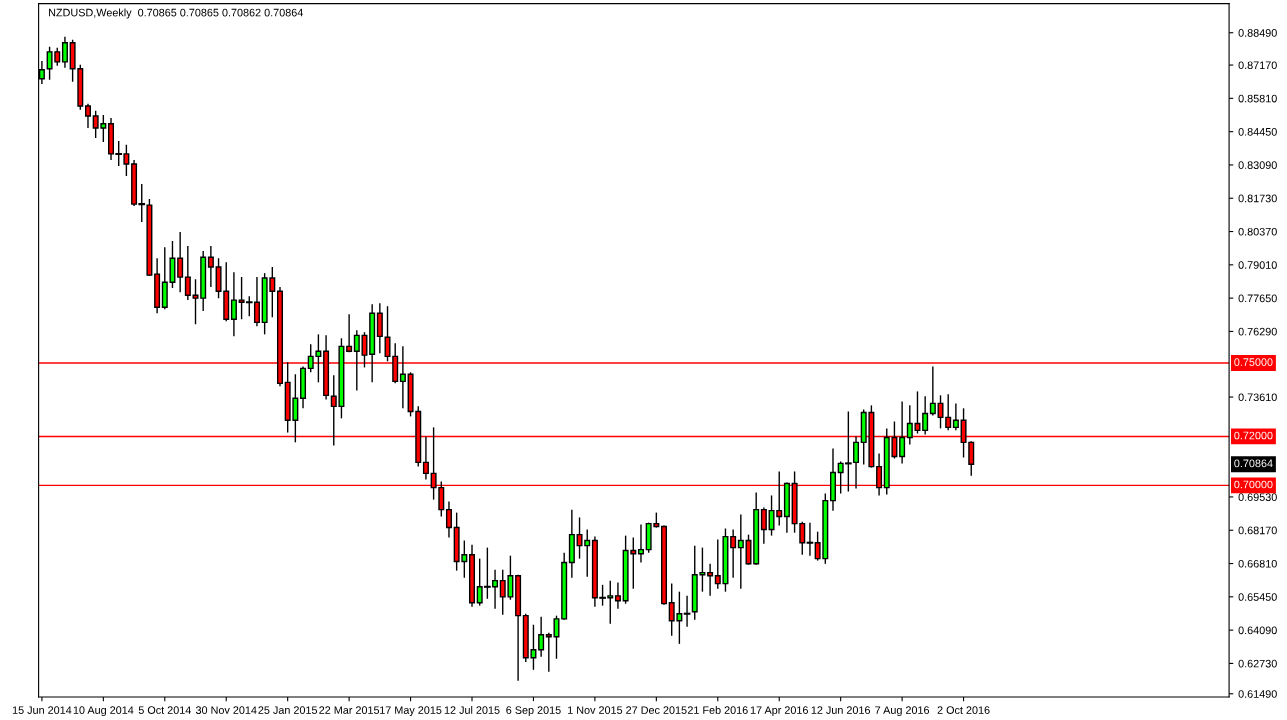 This screenshot has width=1287, height=720. Describe the element at coordinates (656, 710) in the screenshot. I see `x-tick-label: 27 Dec 2015` at that location.